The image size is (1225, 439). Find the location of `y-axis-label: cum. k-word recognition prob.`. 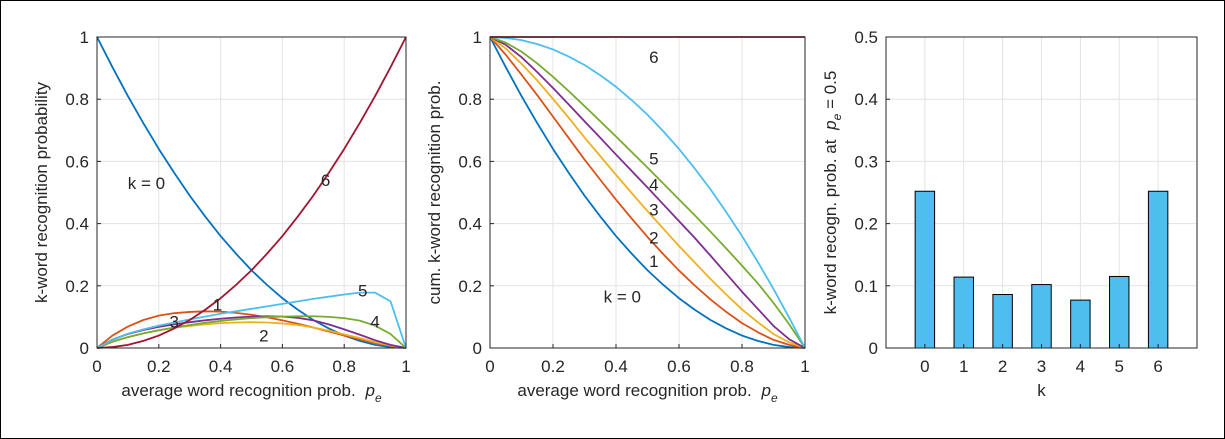

y-axis-label: cum. k-word recognition prob. is located at coordinates (434, 193).